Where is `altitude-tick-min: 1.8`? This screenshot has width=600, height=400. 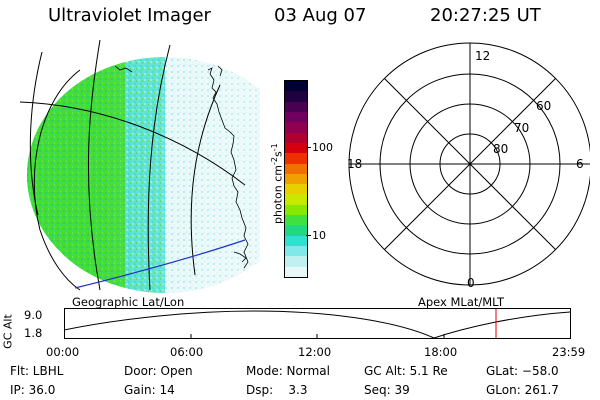 altitude-tick-min: 1.8 is located at coordinates (33, 333).